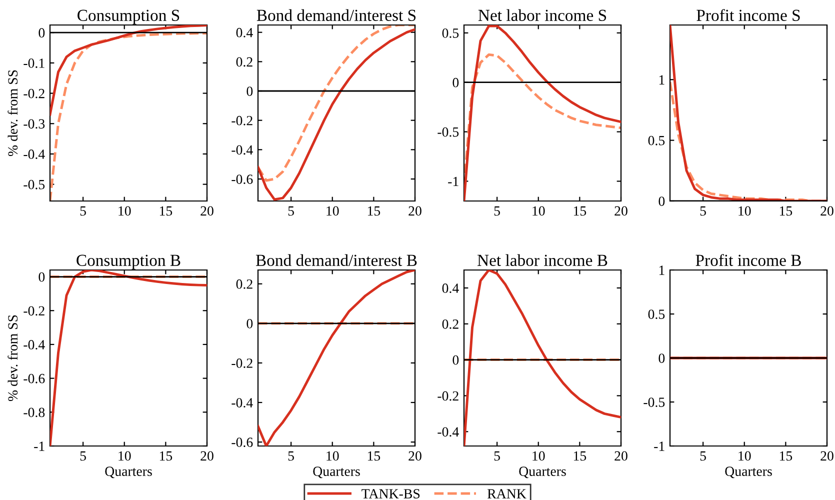 This screenshot has width=835, height=500. I want to click on y-tick-label: -0.8, so click(34, 413).